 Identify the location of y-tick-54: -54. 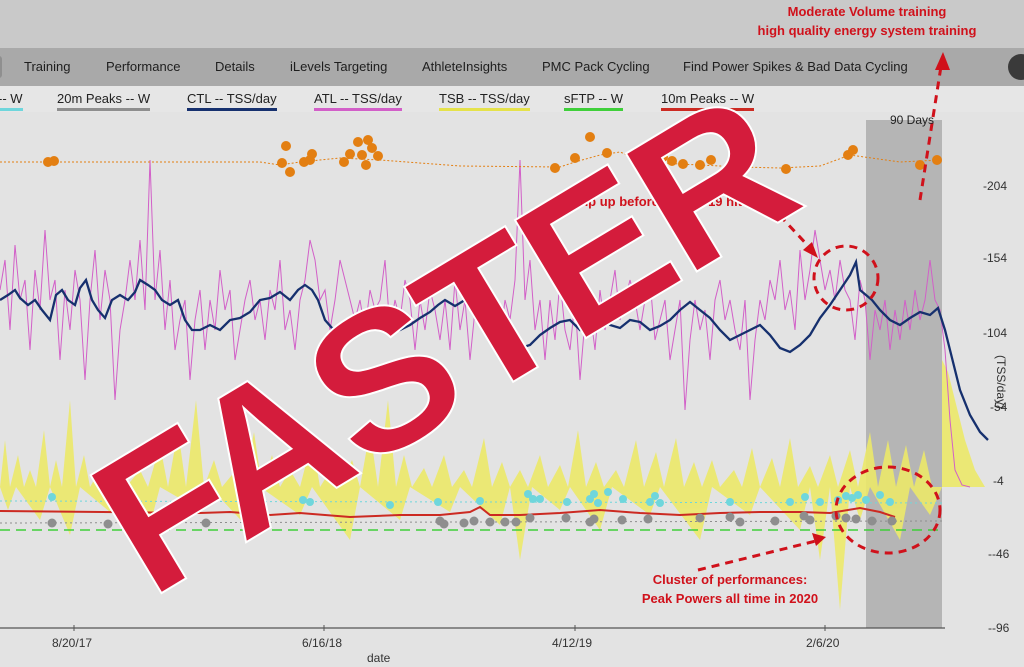
(999, 407).